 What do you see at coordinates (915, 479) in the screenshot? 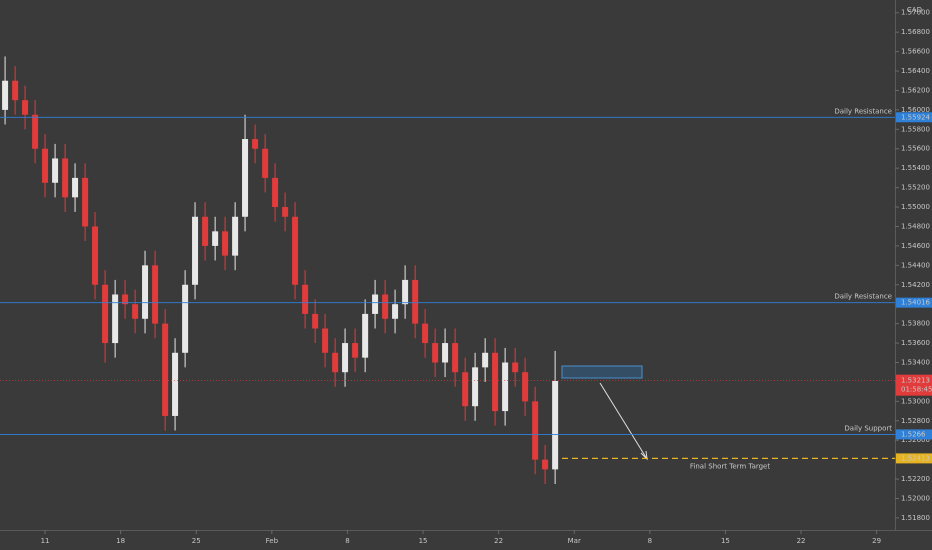
I see `y-tick-label: 1.52200` at bounding box center [915, 479].